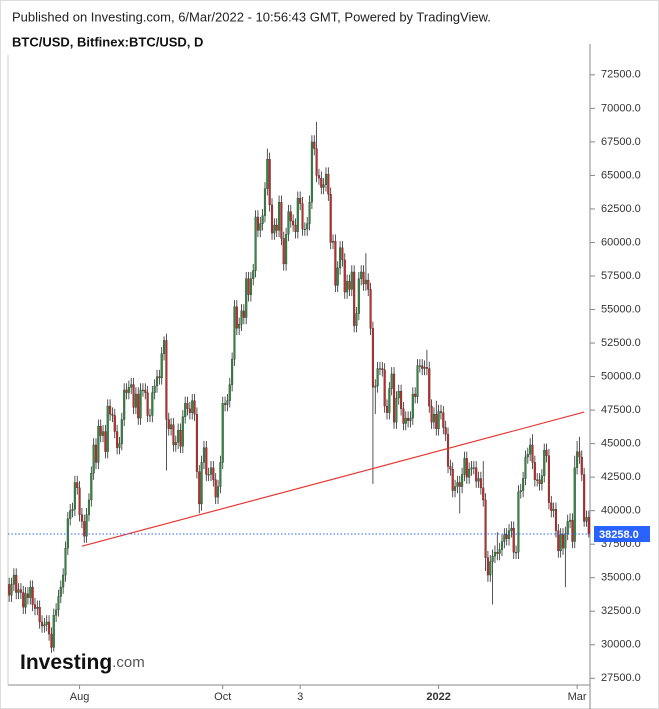 This screenshot has width=659, height=709. What do you see at coordinates (621, 444) in the screenshot?
I see `y-tick-label: 45000.0` at bounding box center [621, 444].